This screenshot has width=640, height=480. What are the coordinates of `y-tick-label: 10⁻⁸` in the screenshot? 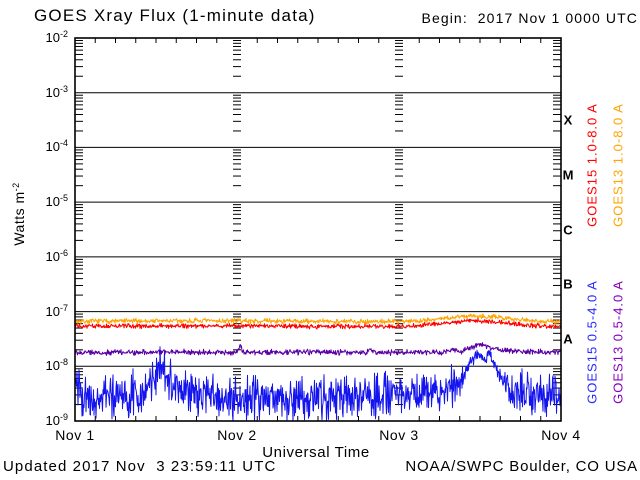 It's located at (56, 365).